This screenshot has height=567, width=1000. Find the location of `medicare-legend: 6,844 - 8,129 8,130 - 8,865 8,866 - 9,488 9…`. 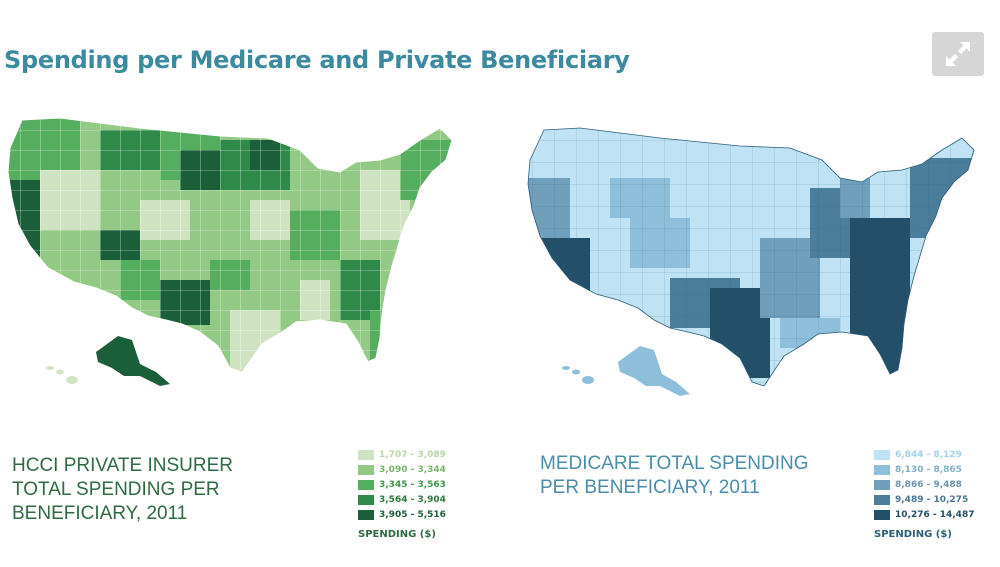

medicare-legend: 6,844 - 8,129 8,130 - 8,865 8,866 - 9,488 9… is located at coordinates (924, 494).